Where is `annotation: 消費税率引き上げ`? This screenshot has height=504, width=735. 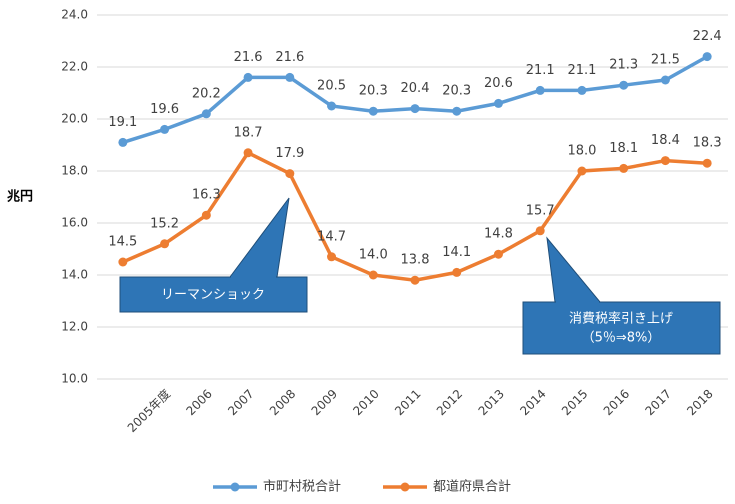 annotation: 消費税率引き上げ is located at coordinates (621, 319).